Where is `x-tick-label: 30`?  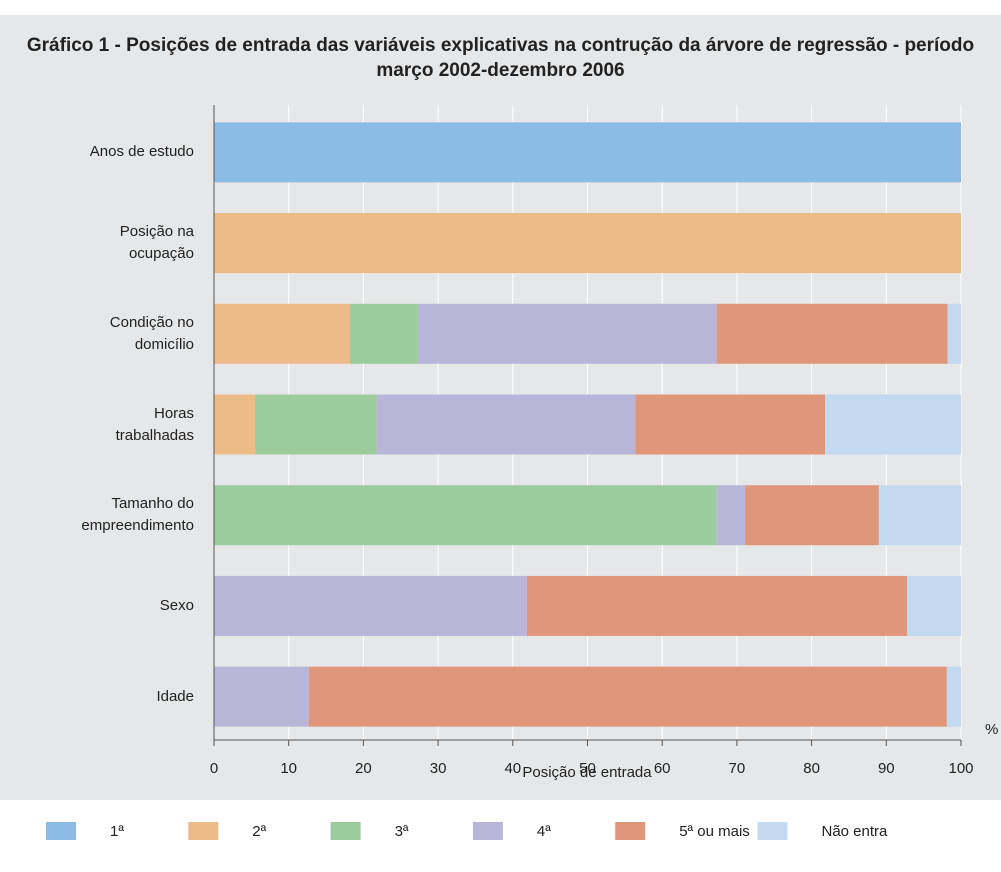 x-tick-label: 30 is located at coordinates (438, 768).